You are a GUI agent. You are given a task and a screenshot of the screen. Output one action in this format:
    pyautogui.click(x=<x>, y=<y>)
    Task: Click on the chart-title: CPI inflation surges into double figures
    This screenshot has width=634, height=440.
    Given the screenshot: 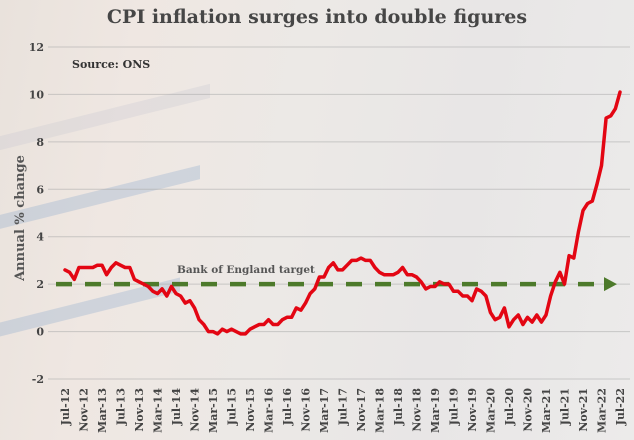 What is the action you would take?
    pyautogui.click(x=317, y=17)
    